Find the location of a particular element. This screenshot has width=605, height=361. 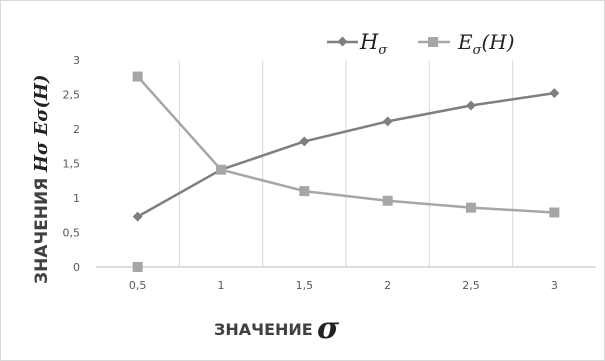

y-tick-label: 1,5 is located at coordinates (72, 164).